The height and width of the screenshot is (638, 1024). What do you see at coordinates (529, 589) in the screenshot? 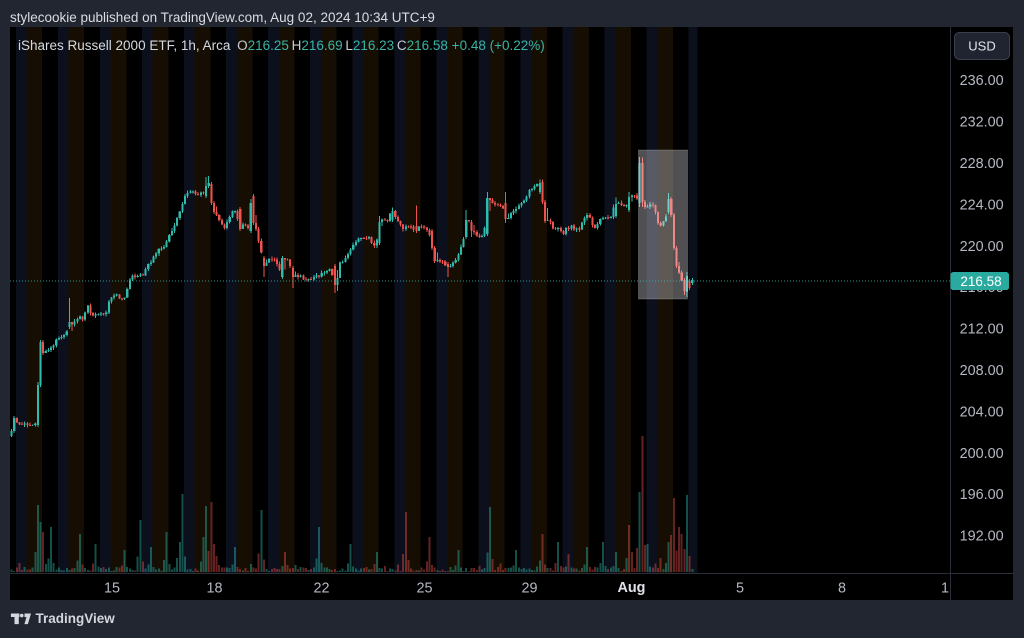
I see `svg-text: 29` at bounding box center [529, 589].